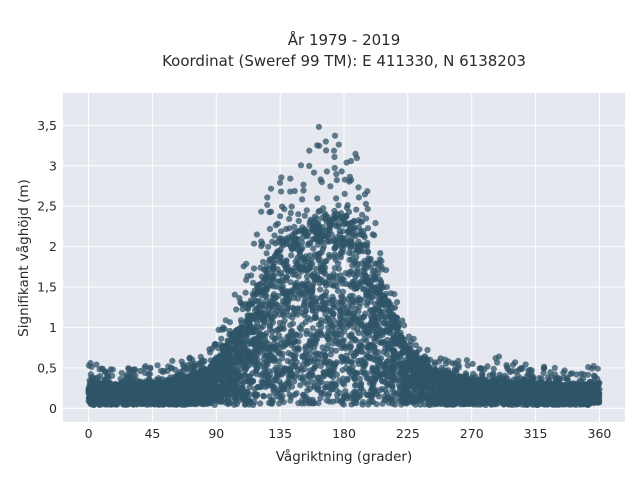 The image size is (640, 480). What do you see at coordinates (344, 39) in the screenshot?
I see `chart-title-line1: År 1979 - 2019` at bounding box center [344, 39].